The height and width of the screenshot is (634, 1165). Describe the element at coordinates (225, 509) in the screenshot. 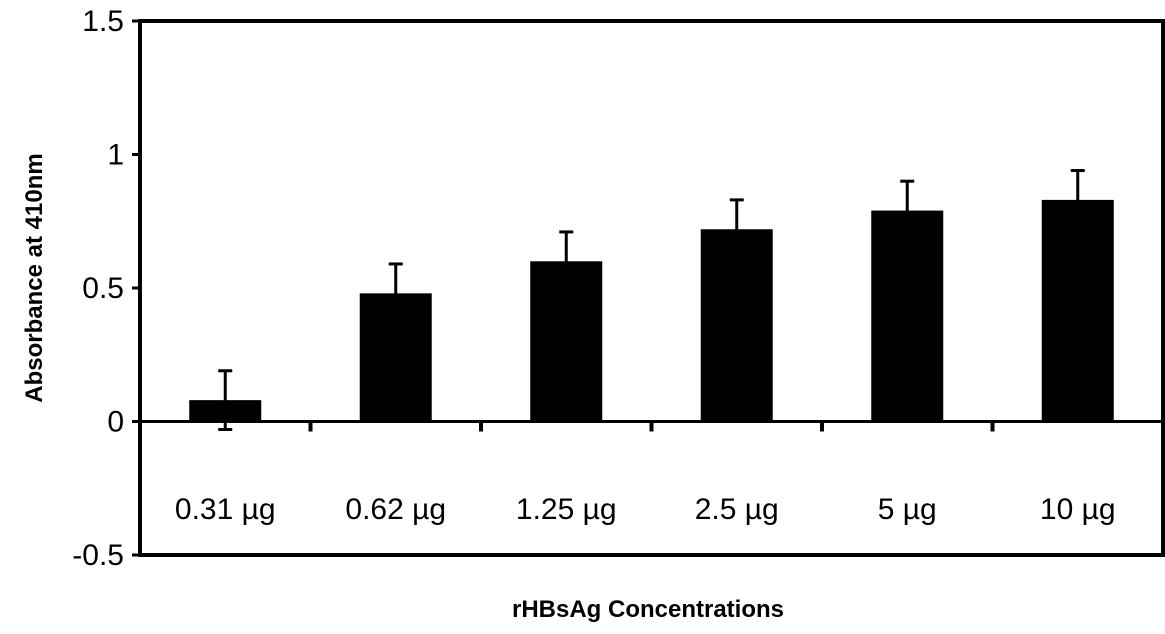

I see `x-category-label: 0.31 µg` at that location.